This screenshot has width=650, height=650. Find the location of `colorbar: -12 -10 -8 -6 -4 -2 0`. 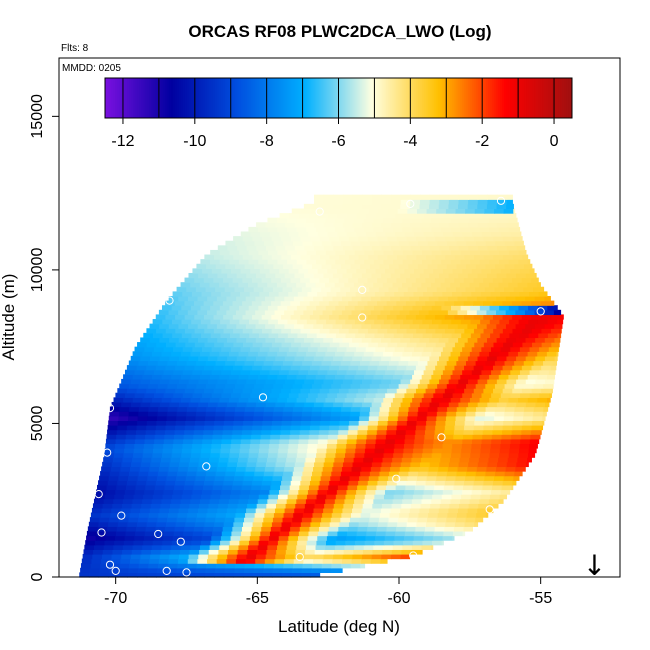

colorbar: -12 -10 -8 -6 -4 -2 0 is located at coordinates (338, 113).